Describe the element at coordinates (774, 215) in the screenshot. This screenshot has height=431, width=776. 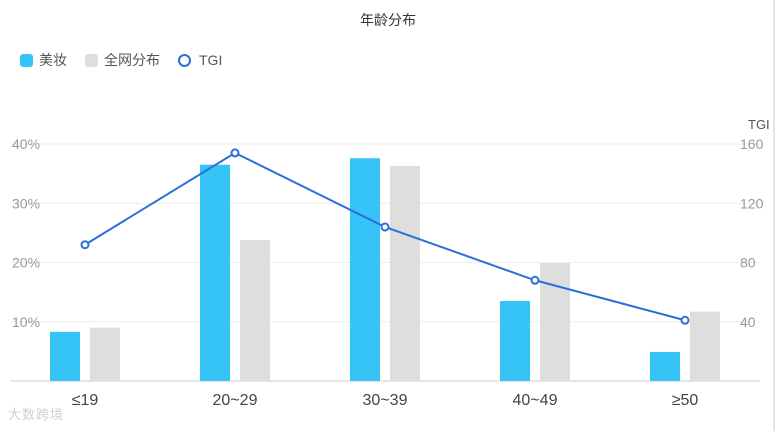
I see `right-edge-divider` at that location.